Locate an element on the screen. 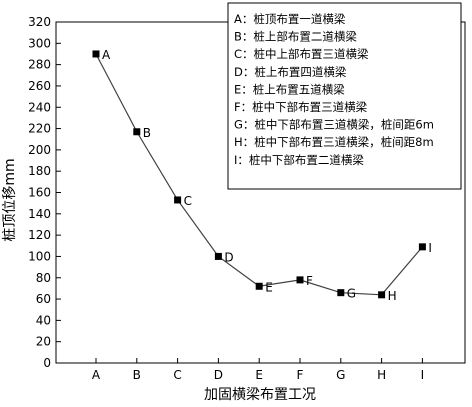  y-tick-label: 120 is located at coordinates (39, 235).